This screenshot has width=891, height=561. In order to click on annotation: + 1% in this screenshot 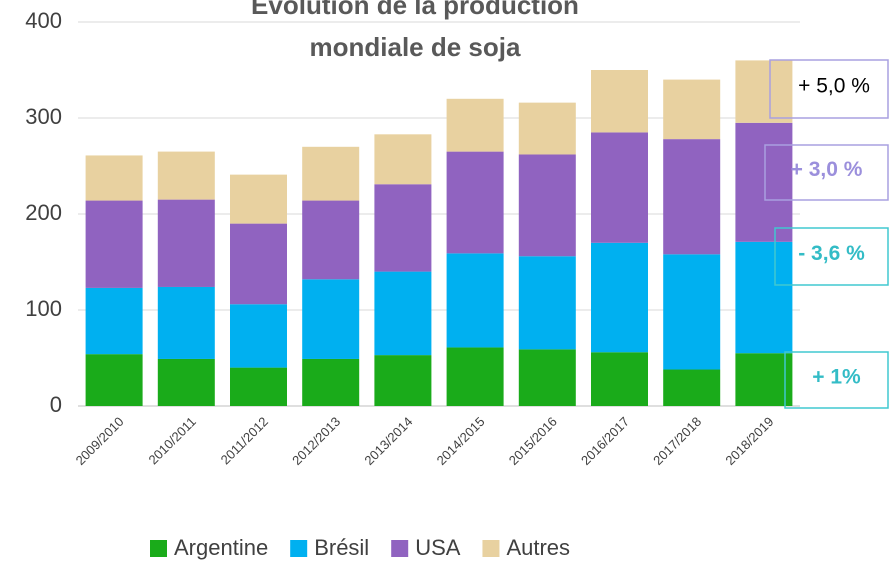, I will do `click(836, 377)`.